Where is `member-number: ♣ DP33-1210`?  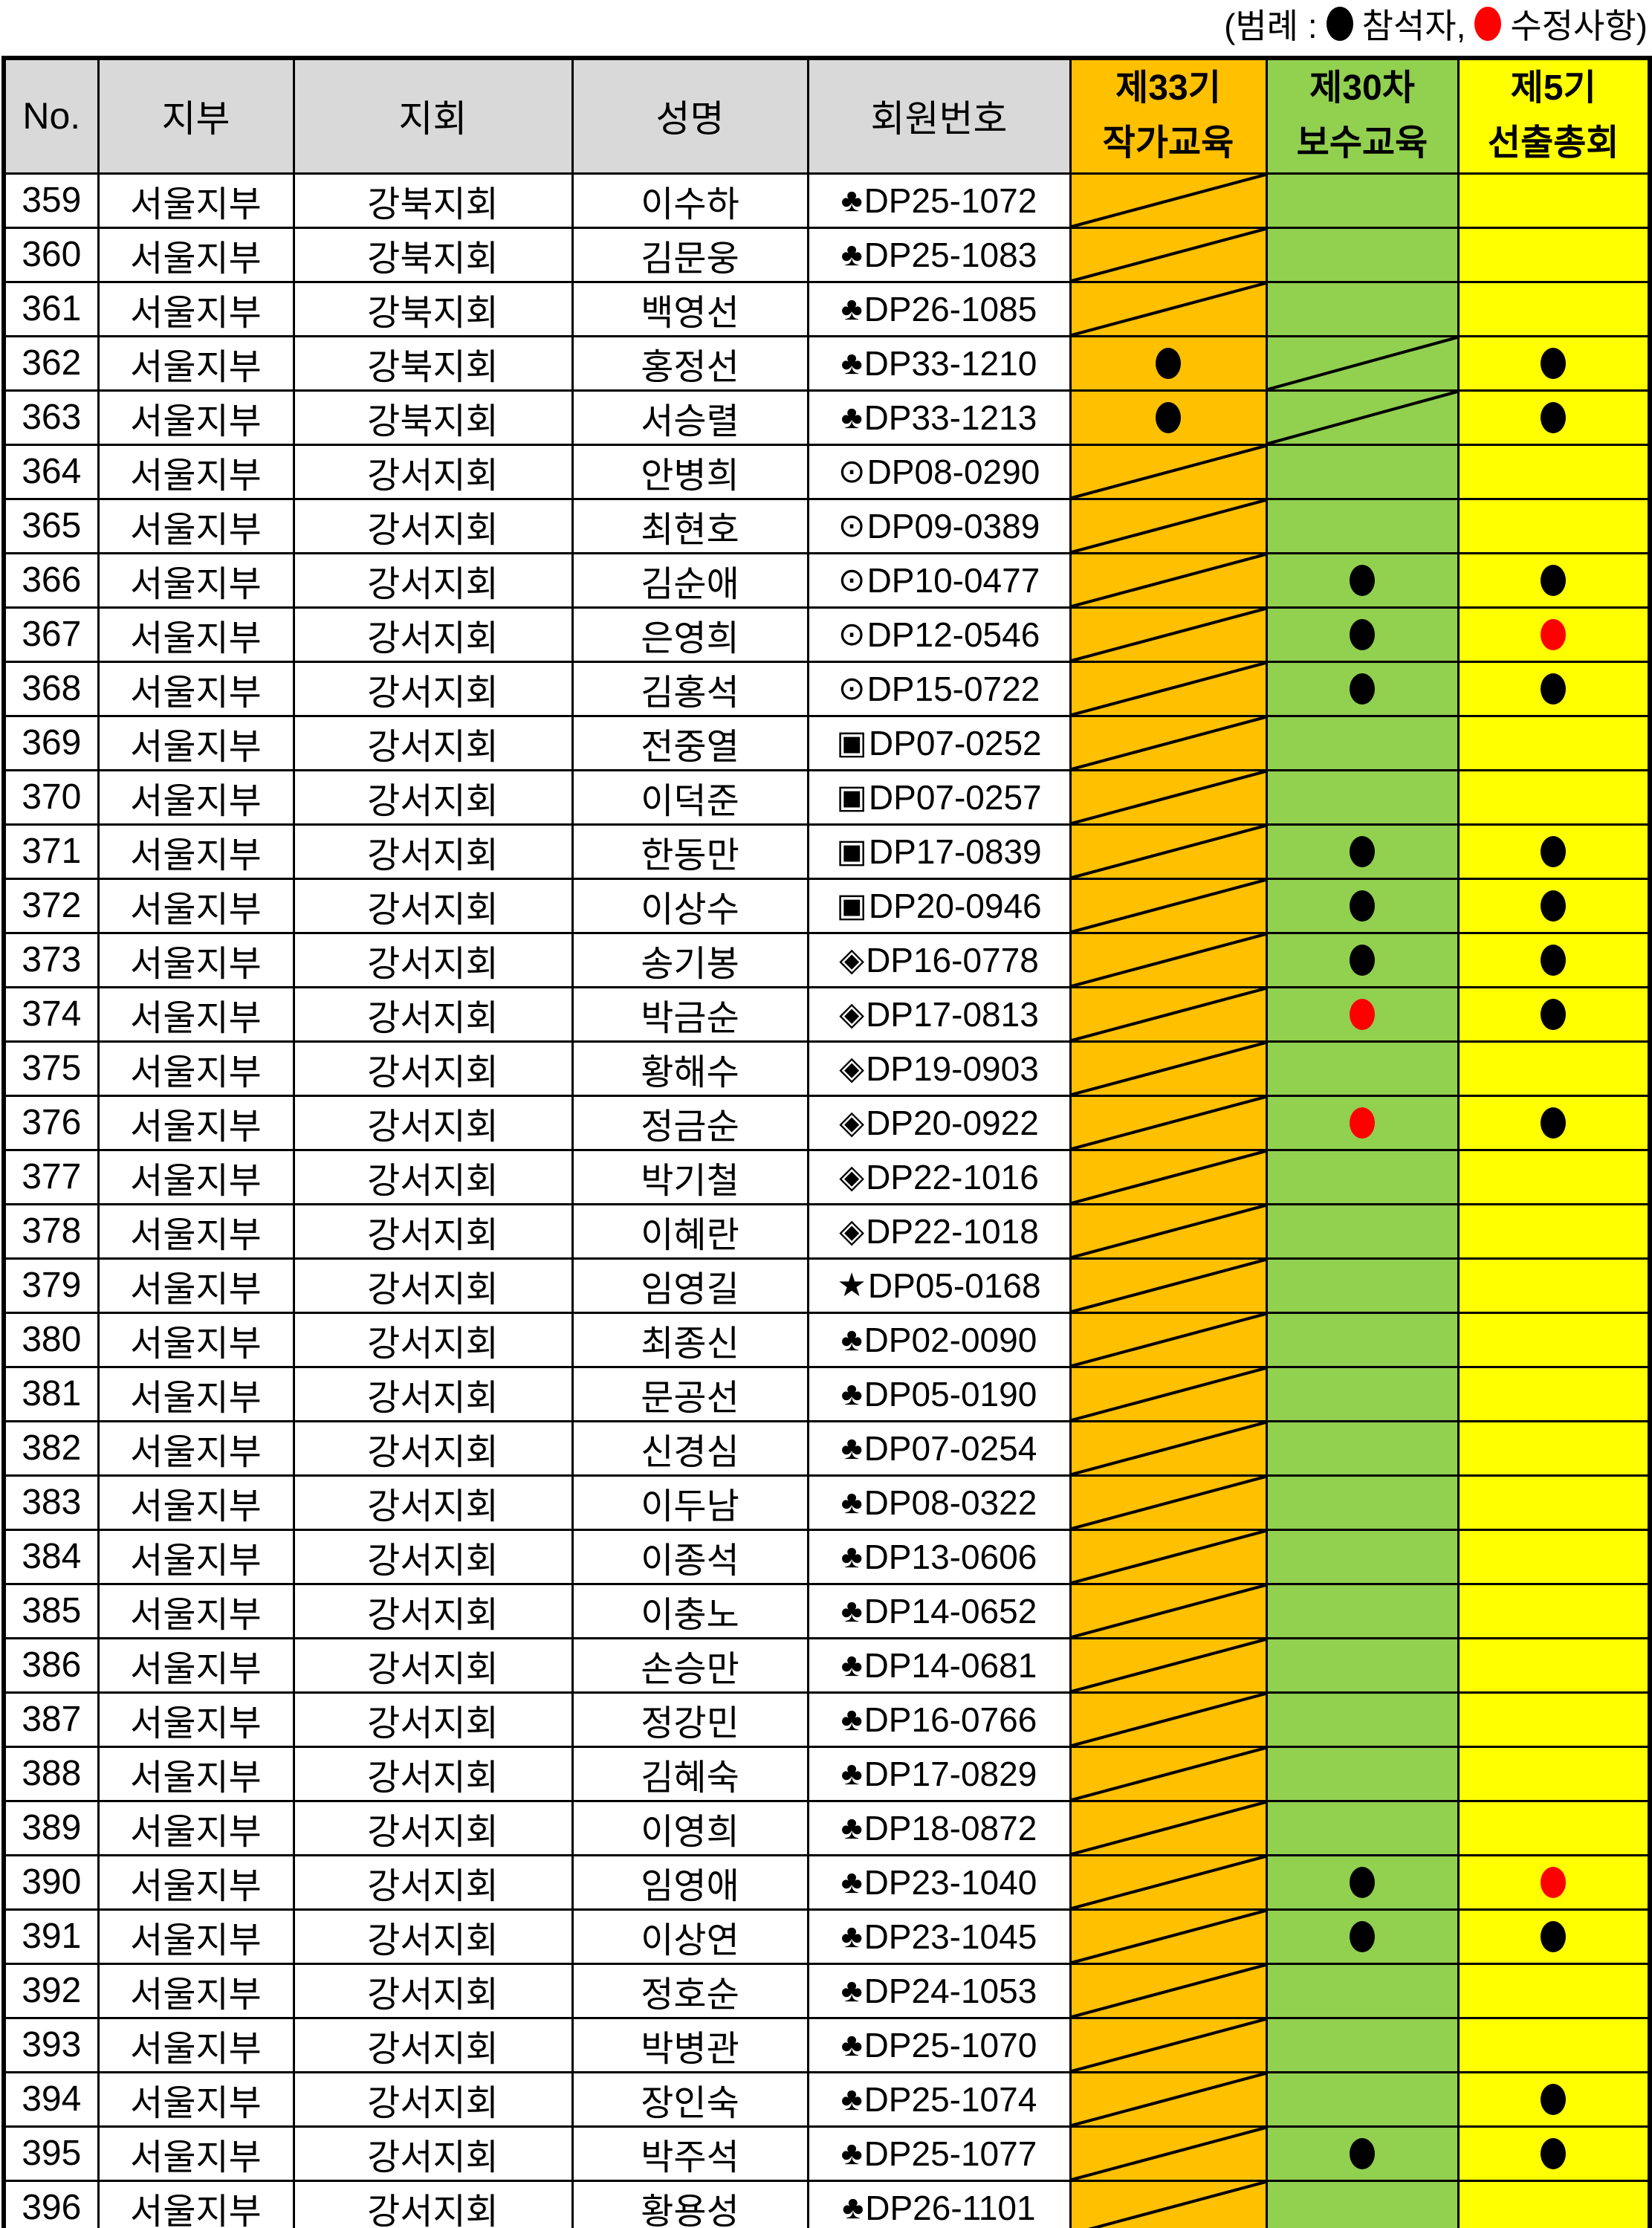
member-number: ♣ DP33-1210 is located at coordinates (939, 363).